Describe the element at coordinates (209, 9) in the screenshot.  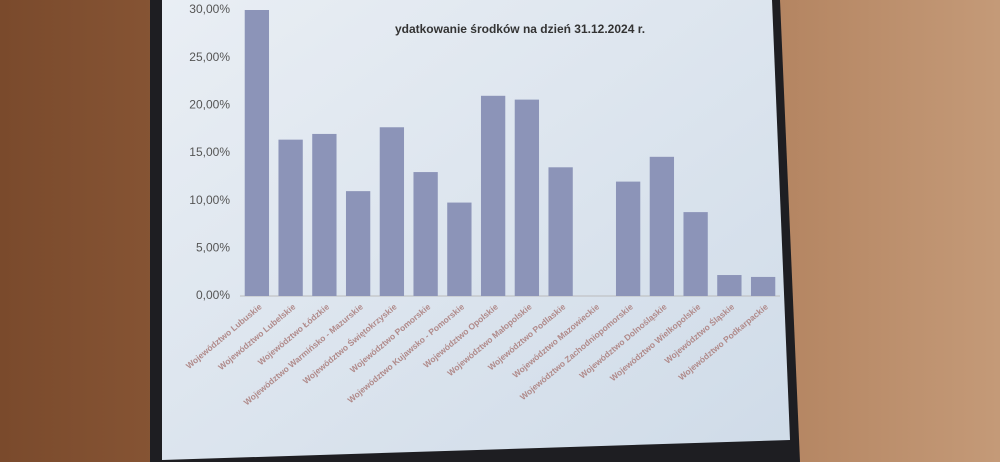
I see `y-tick-label: 30,00%` at that location.